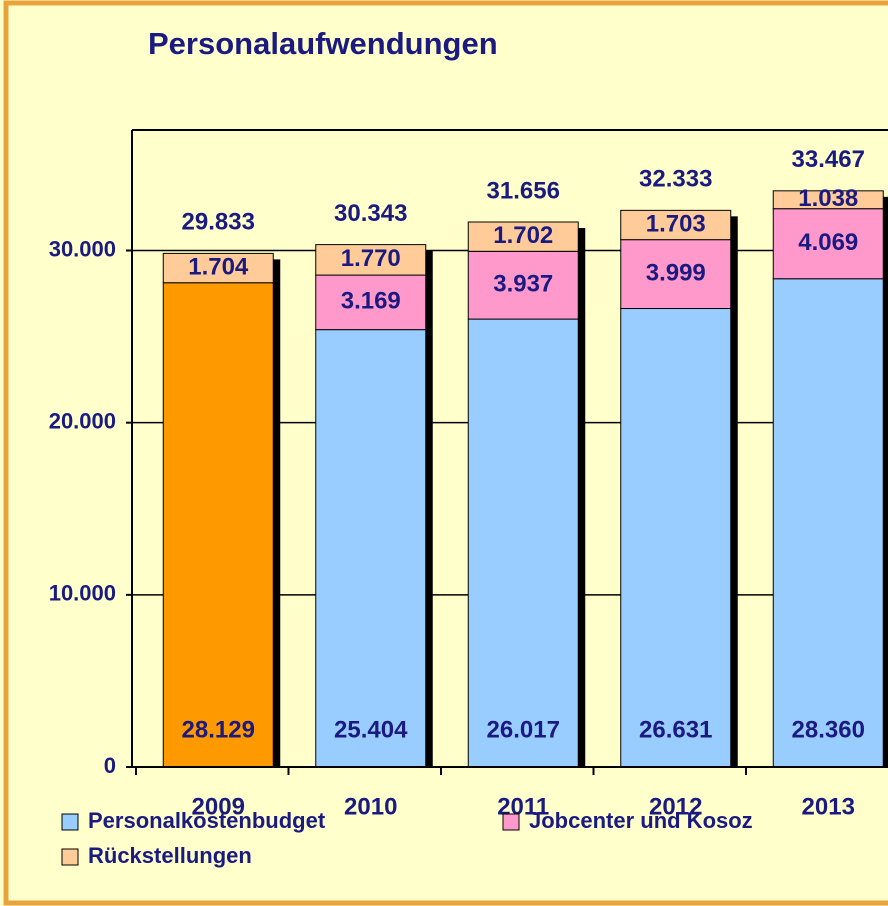 The image size is (888, 906). Describe the element at coordinates (828, 159) in the screenshot. I see `total-label: 33.467` at that location.